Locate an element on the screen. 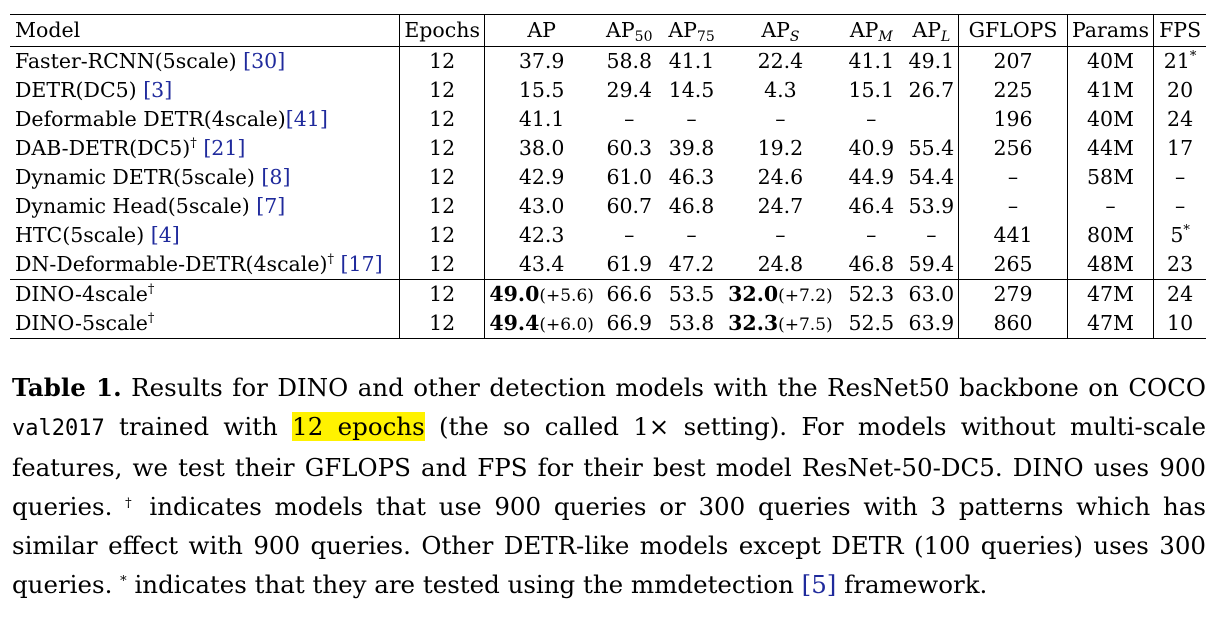 The image size is (1229, 633). header-ap: AP is located at coordinates (541, 30).